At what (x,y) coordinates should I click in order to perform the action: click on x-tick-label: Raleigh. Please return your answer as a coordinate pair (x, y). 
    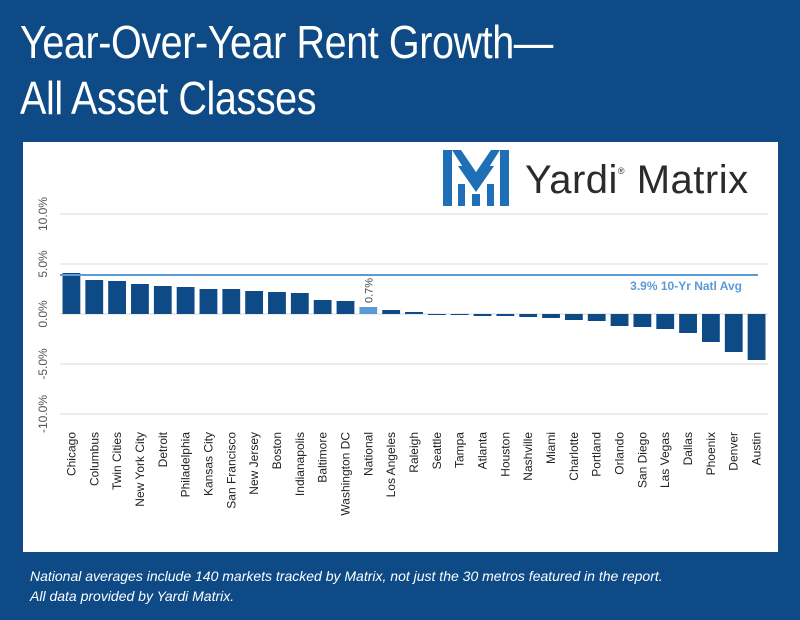
    Looking at the image, I should click on (414, 452).